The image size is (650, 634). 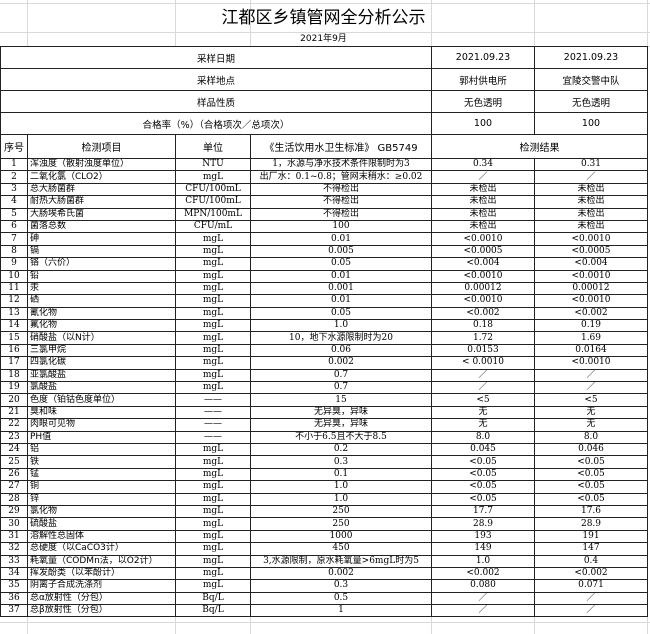 I want to click on unit: MPN/100mL, so click(x=213, y=214).